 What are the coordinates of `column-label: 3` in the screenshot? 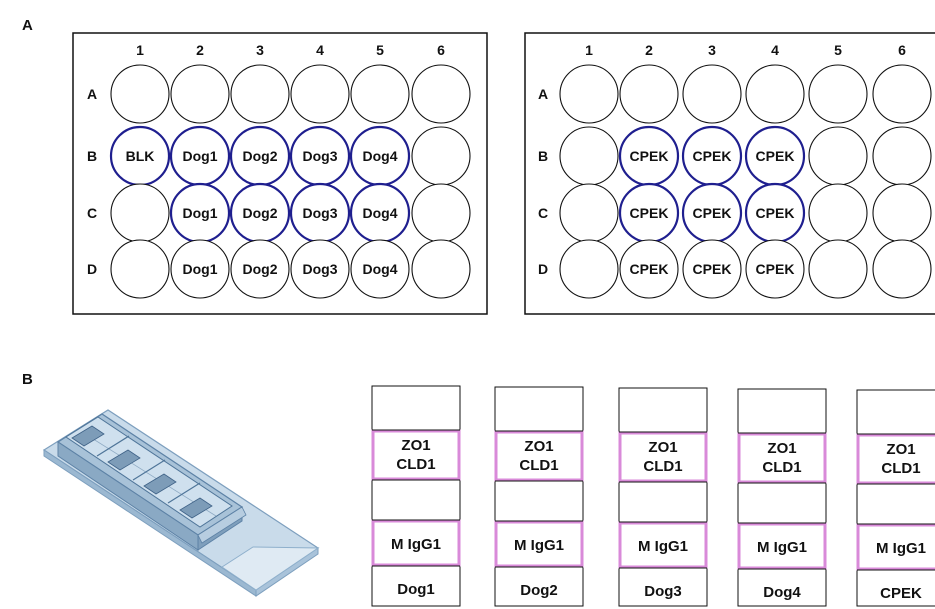 It's located at (260, 50).